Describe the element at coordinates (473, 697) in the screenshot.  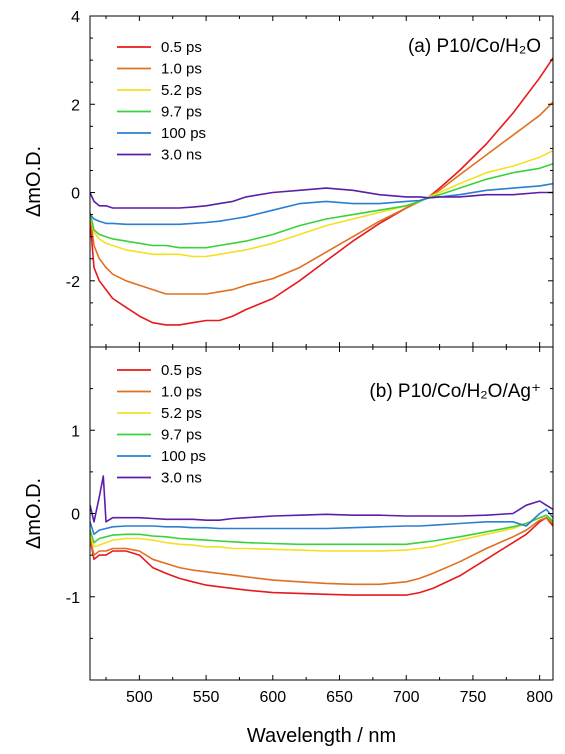
I see `x-tick-label: 750` at that location.